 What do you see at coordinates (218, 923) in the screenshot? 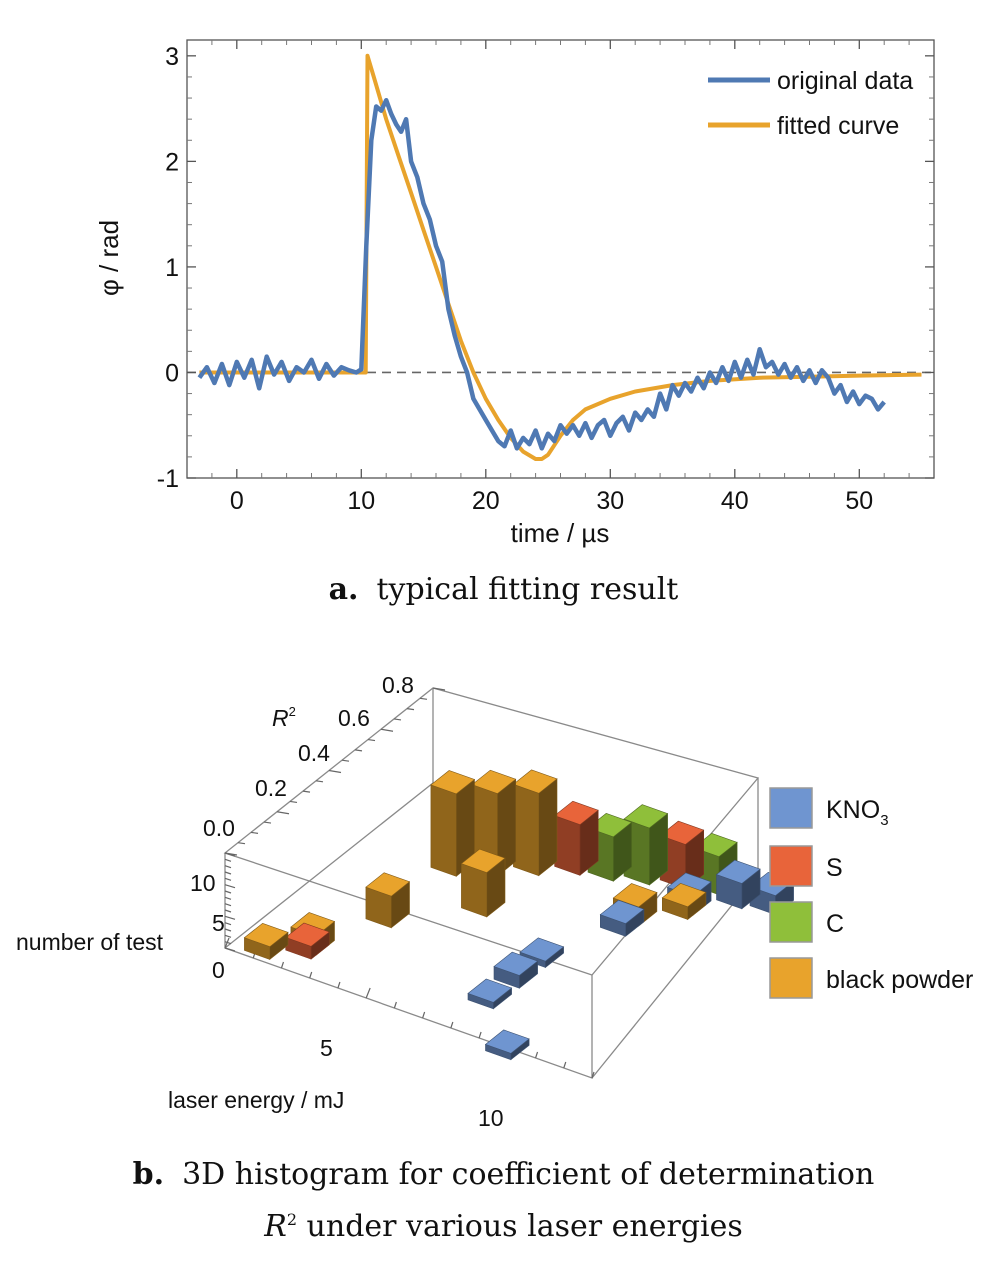
I see `count-tick-1: 5` at bounding box center [218, 923].